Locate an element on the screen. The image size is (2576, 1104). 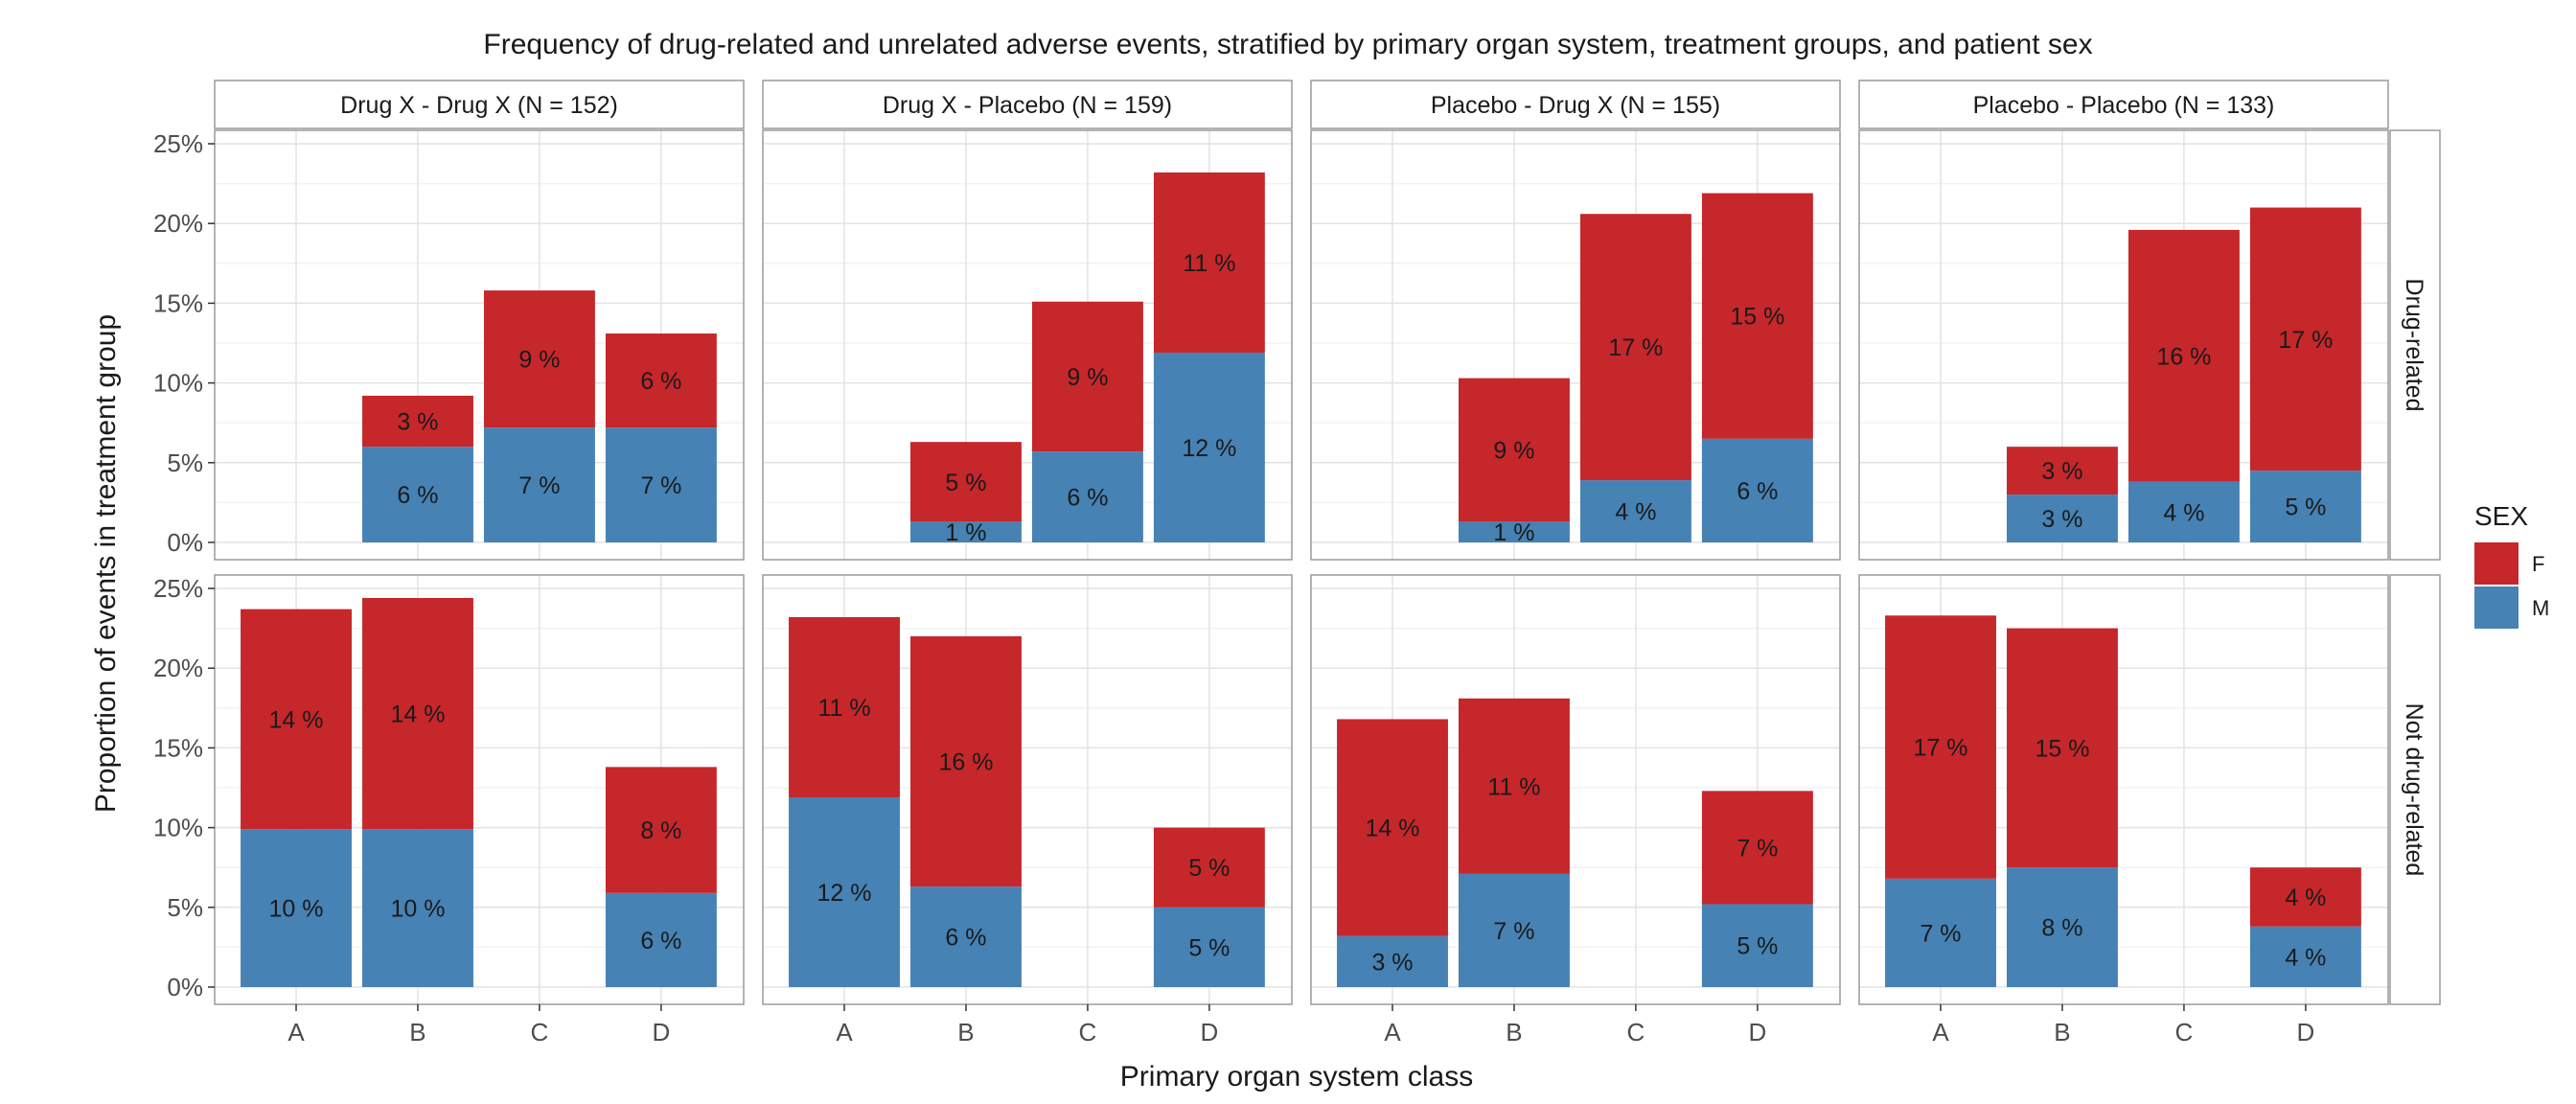
bar-label-f-B: 15 % is located at coordinates (2062, 748).